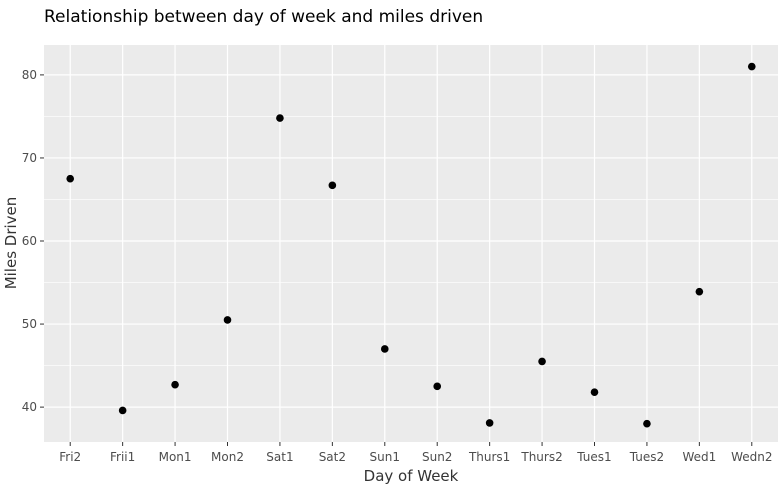 The image size is (784, 484). I want to click on x-axis-title: Day of Week, so click(411, 475).